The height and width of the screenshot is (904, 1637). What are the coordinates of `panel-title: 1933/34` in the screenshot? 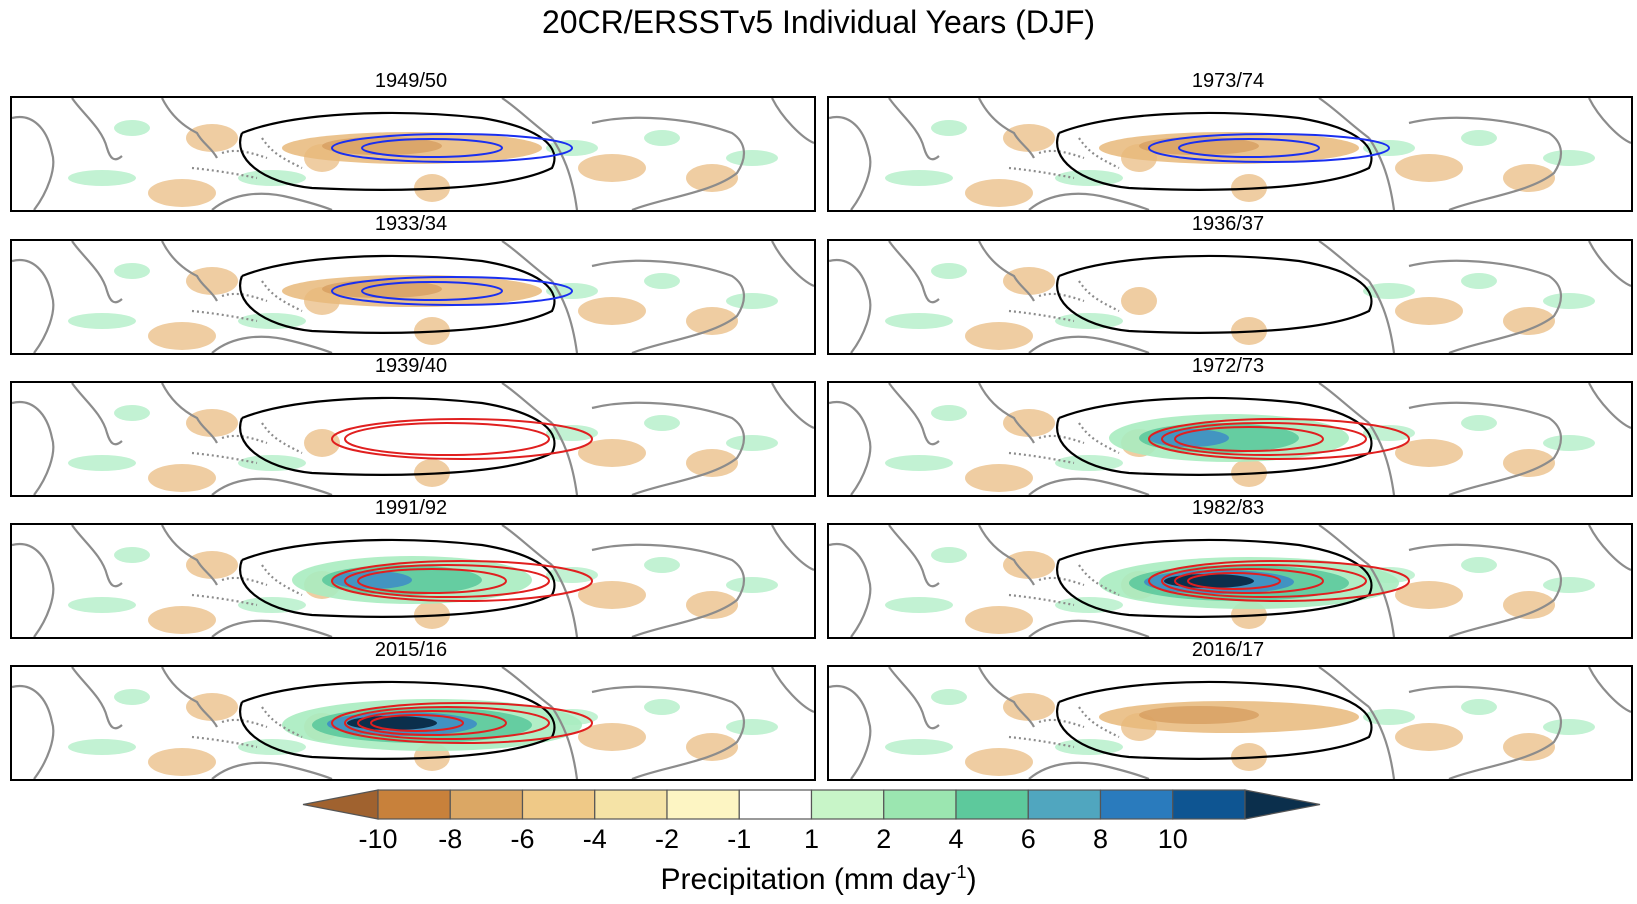 It's located at (411, 224).